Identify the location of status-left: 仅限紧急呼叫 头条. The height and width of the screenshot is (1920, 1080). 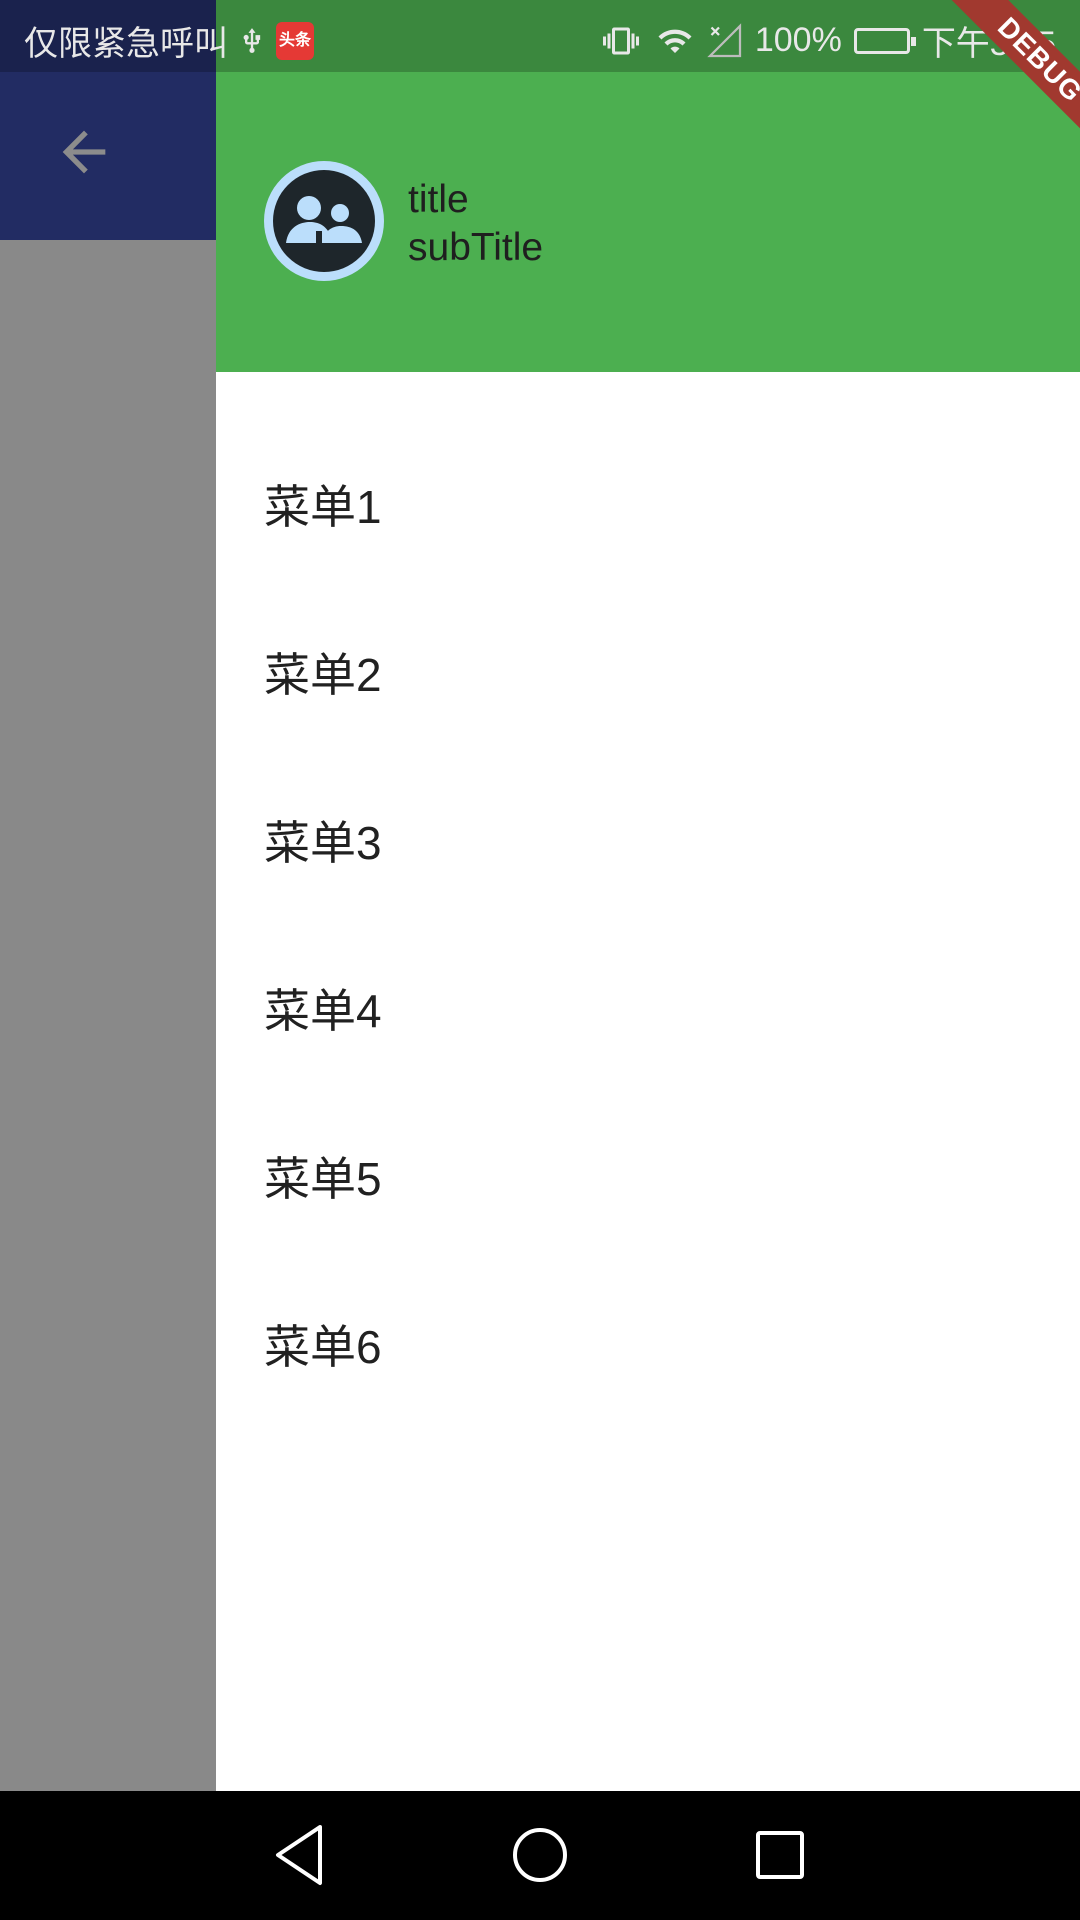
(169, 40).